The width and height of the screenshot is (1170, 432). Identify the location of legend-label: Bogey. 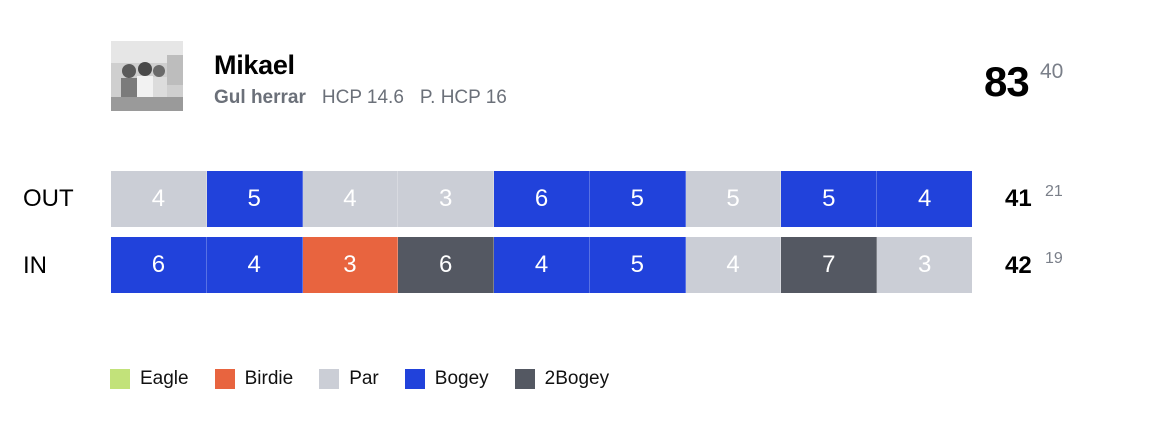
(461, 378).